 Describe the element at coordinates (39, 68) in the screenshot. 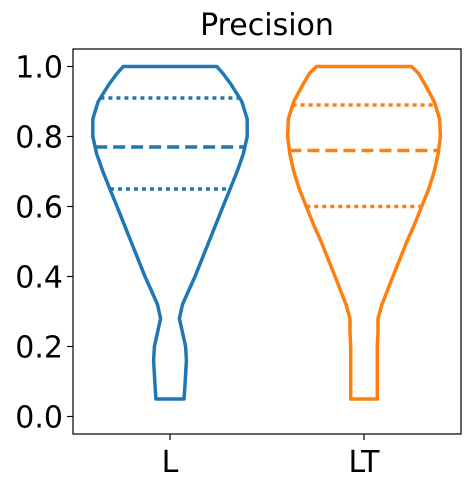

I see `y-tick-label: 1.0` at that location.